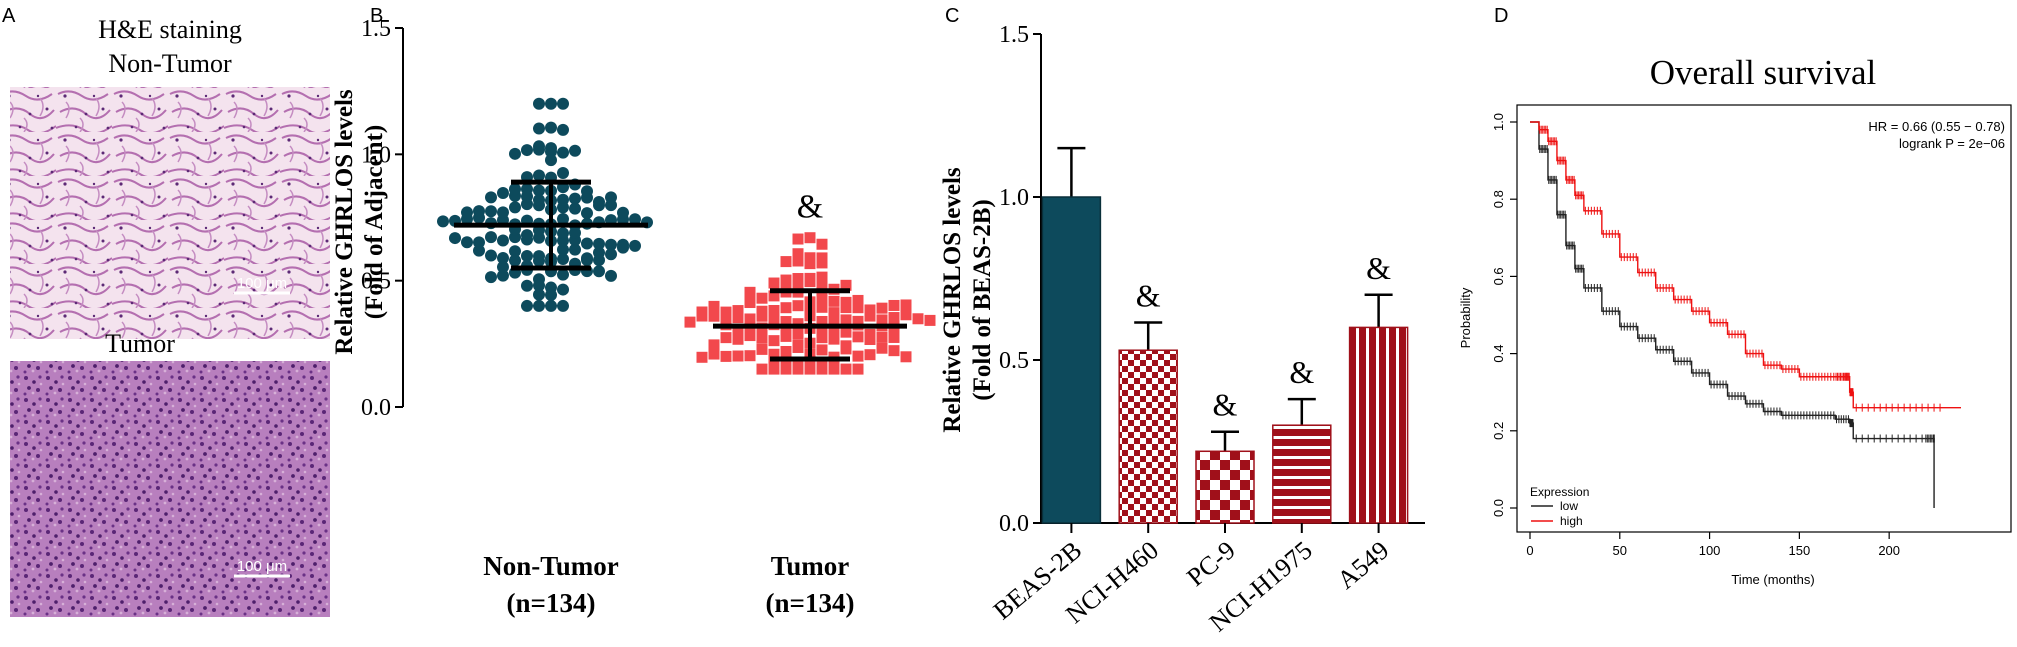 The image size is (2017, 647). What do you see at coordinates (1529, 550) in the screenshot?
I see `d-x-tick-label: 0` at bounding box center [1529, 550].